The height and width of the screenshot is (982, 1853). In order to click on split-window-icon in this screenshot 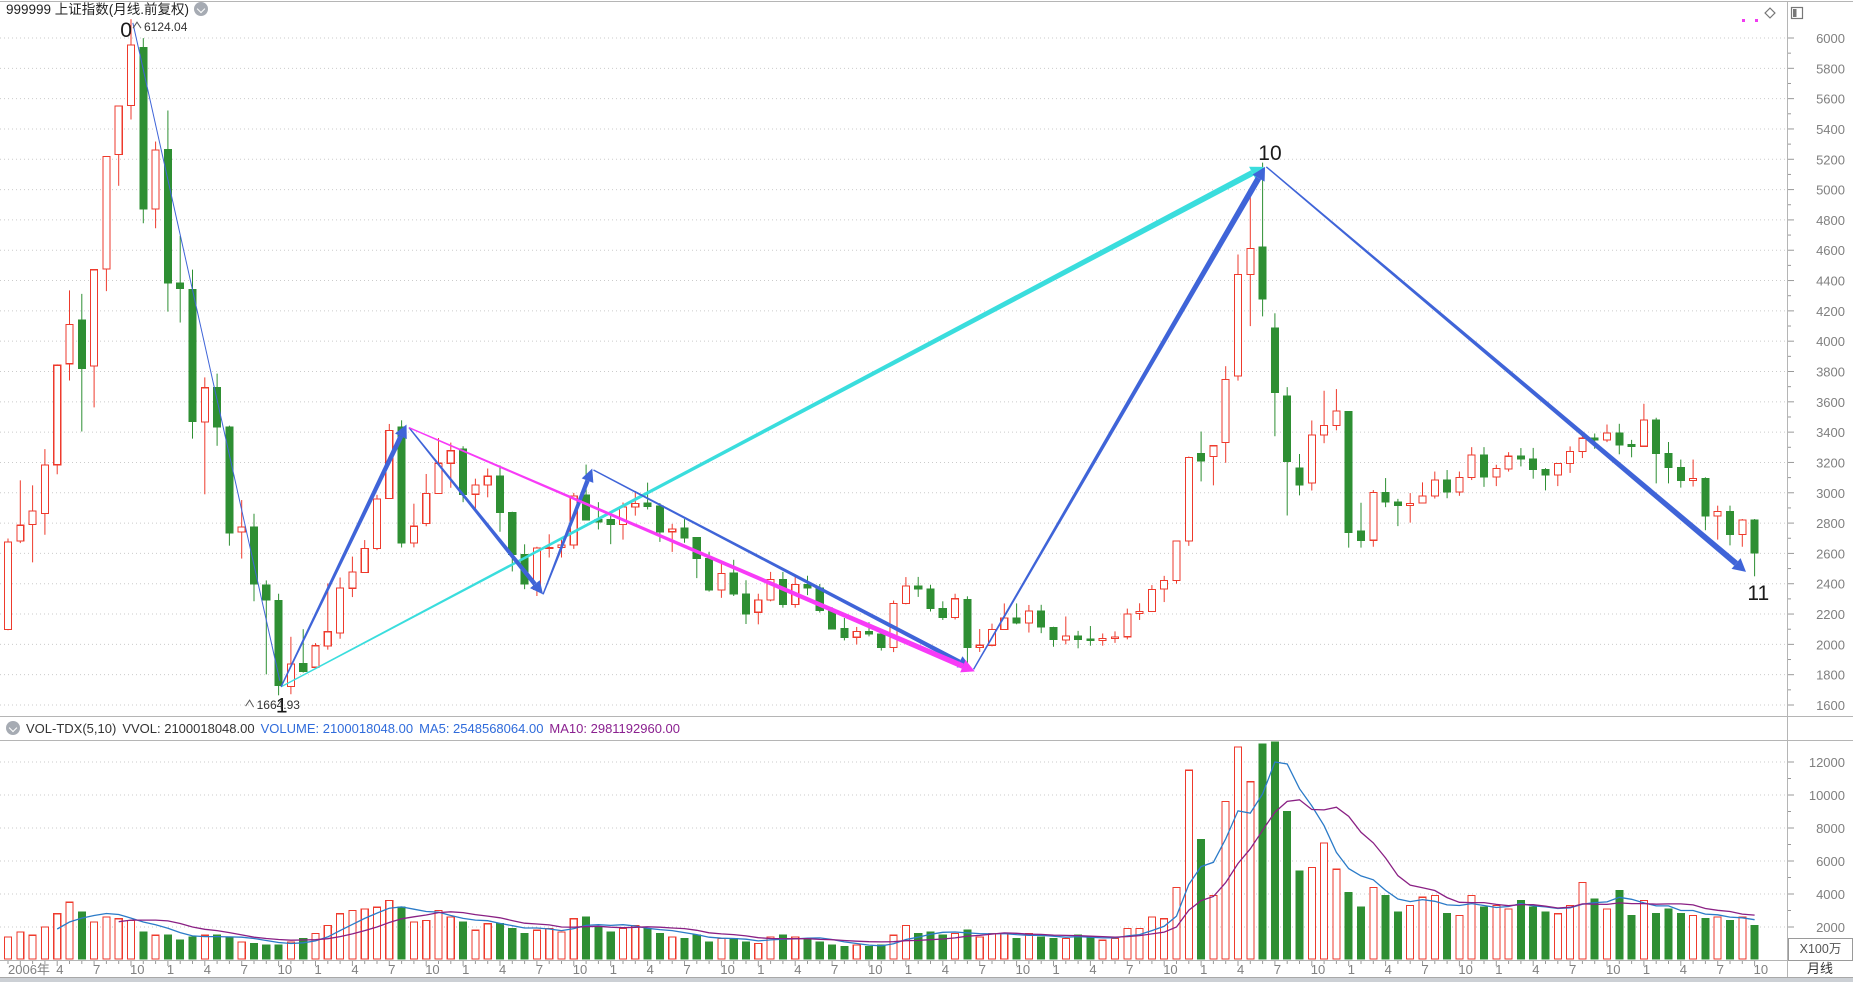, I will do `click(1797, 13)`.